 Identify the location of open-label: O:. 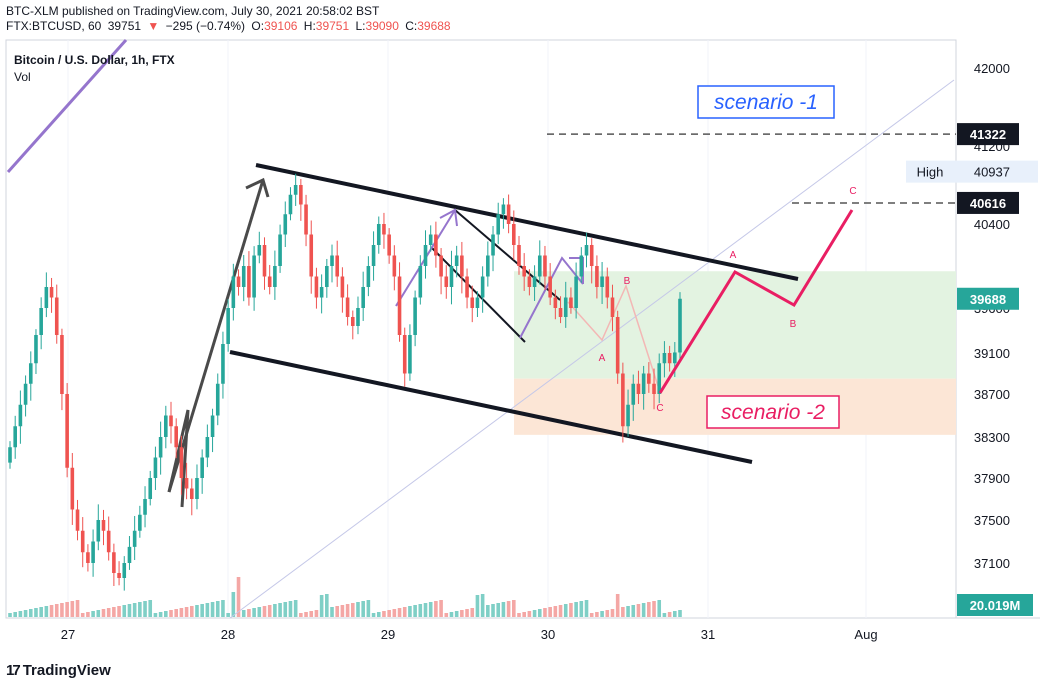
(258, 26).